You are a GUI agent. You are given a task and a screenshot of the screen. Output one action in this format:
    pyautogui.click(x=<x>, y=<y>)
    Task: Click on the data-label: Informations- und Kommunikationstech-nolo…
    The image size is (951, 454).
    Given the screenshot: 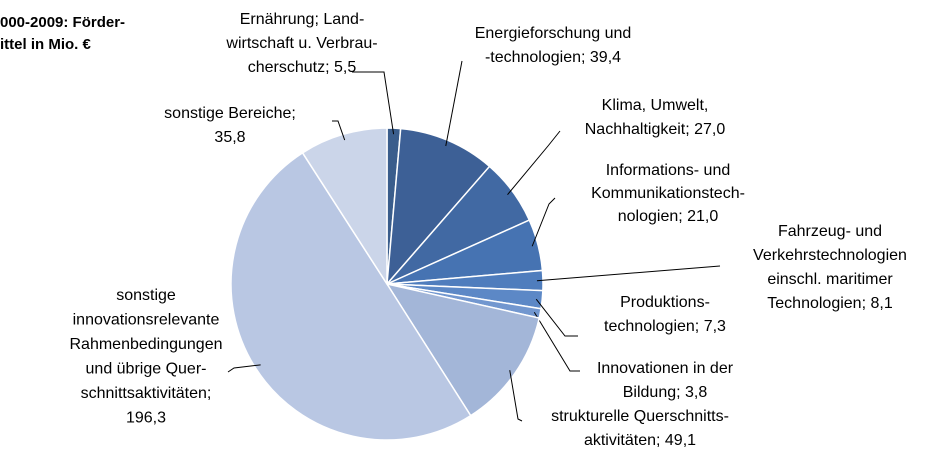 What is the action you would take?
    pyautogui.click(x=668, y=193)
    